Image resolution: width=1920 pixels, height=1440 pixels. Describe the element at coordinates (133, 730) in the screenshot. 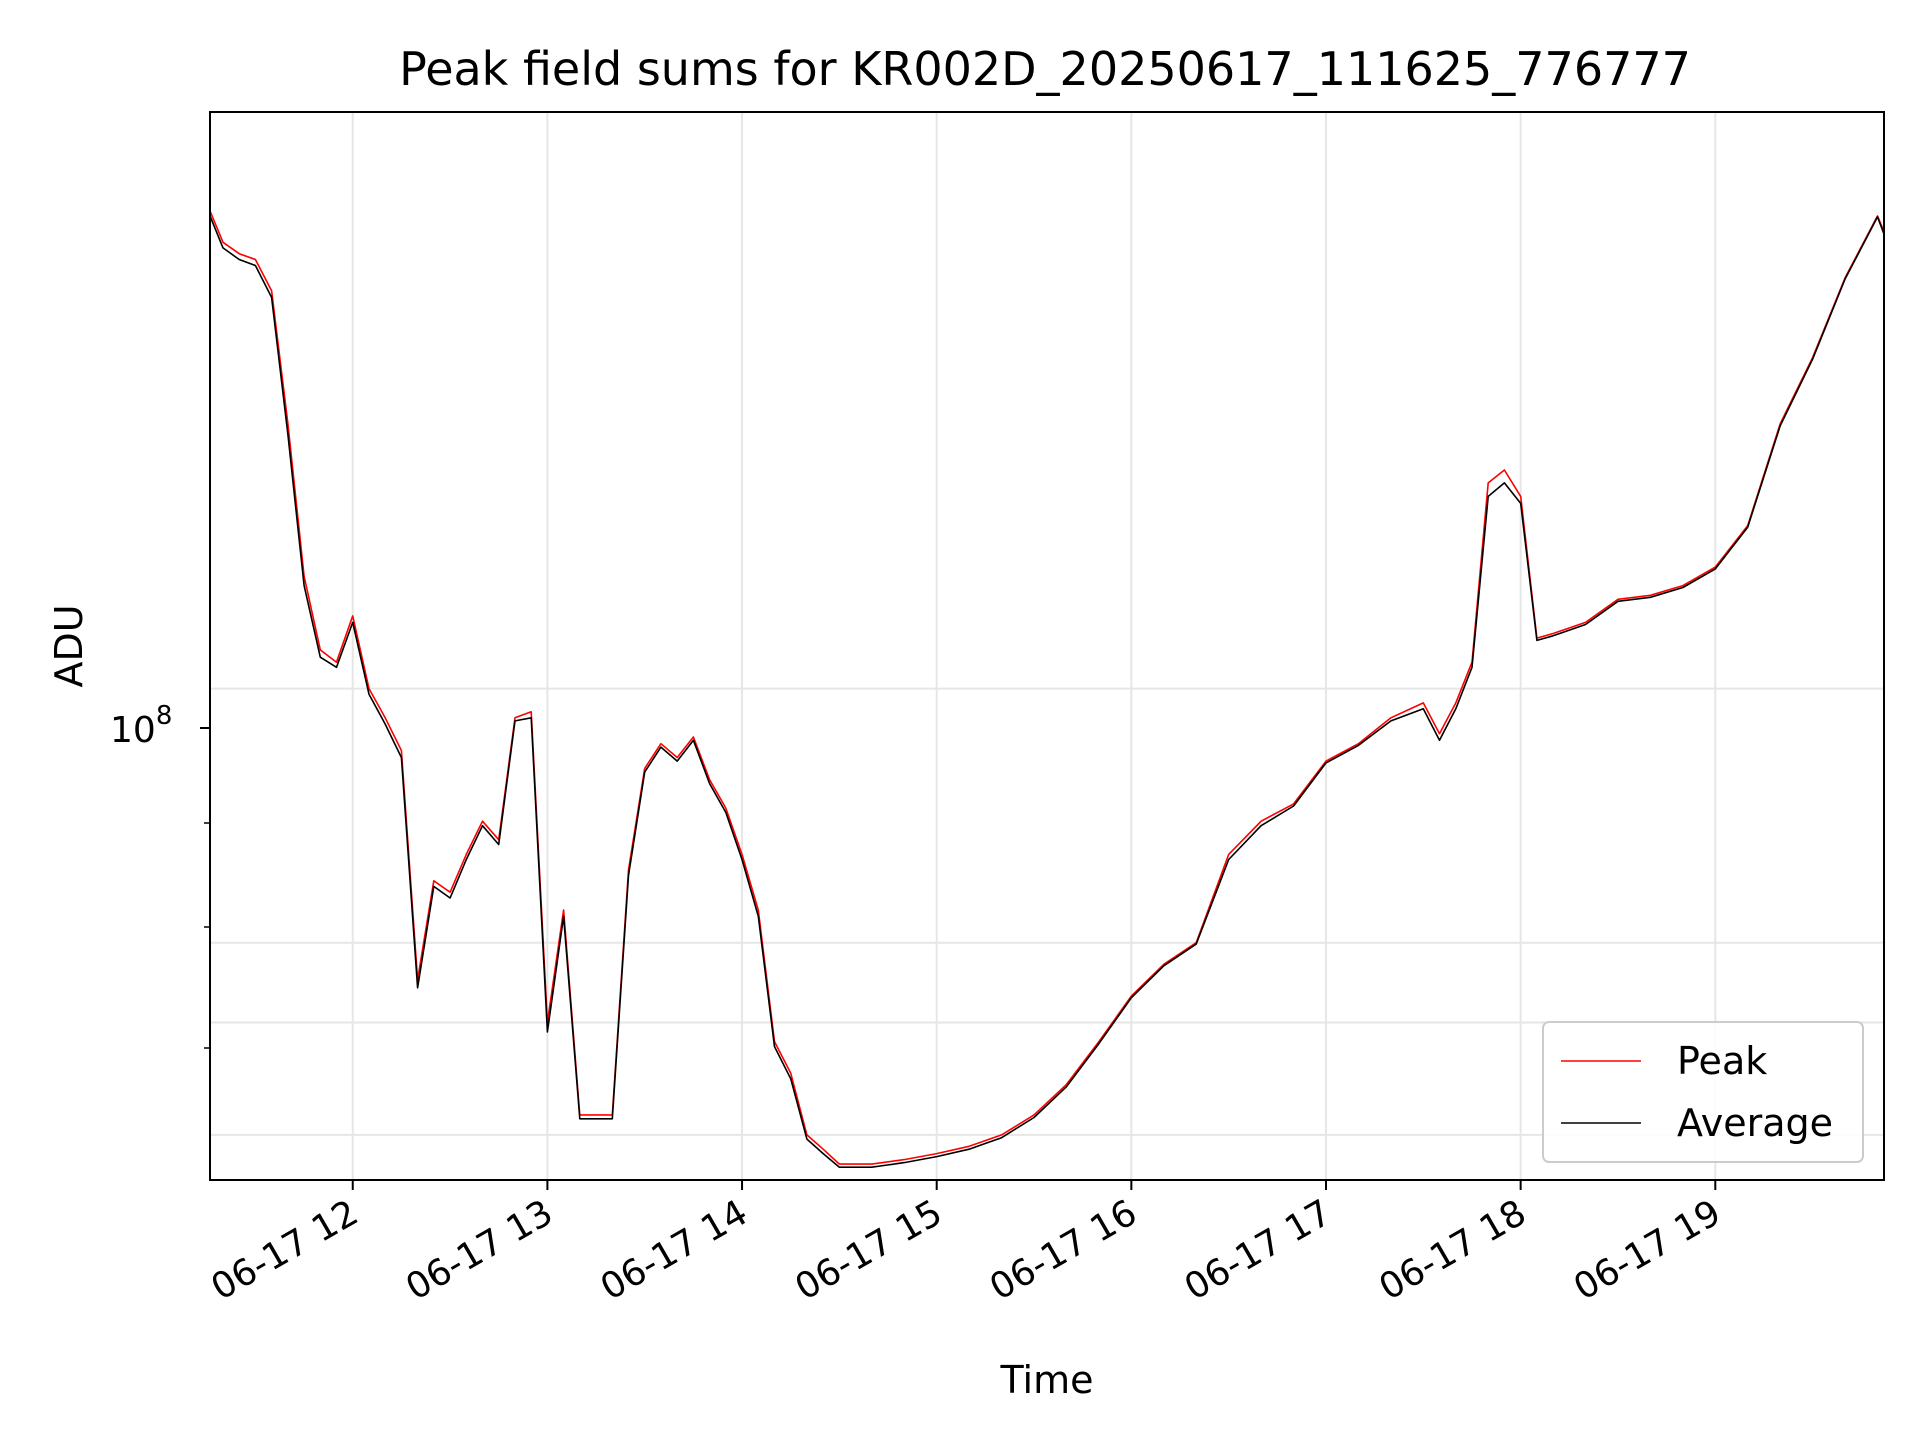

I see `y-tick-base: 10` at that location.